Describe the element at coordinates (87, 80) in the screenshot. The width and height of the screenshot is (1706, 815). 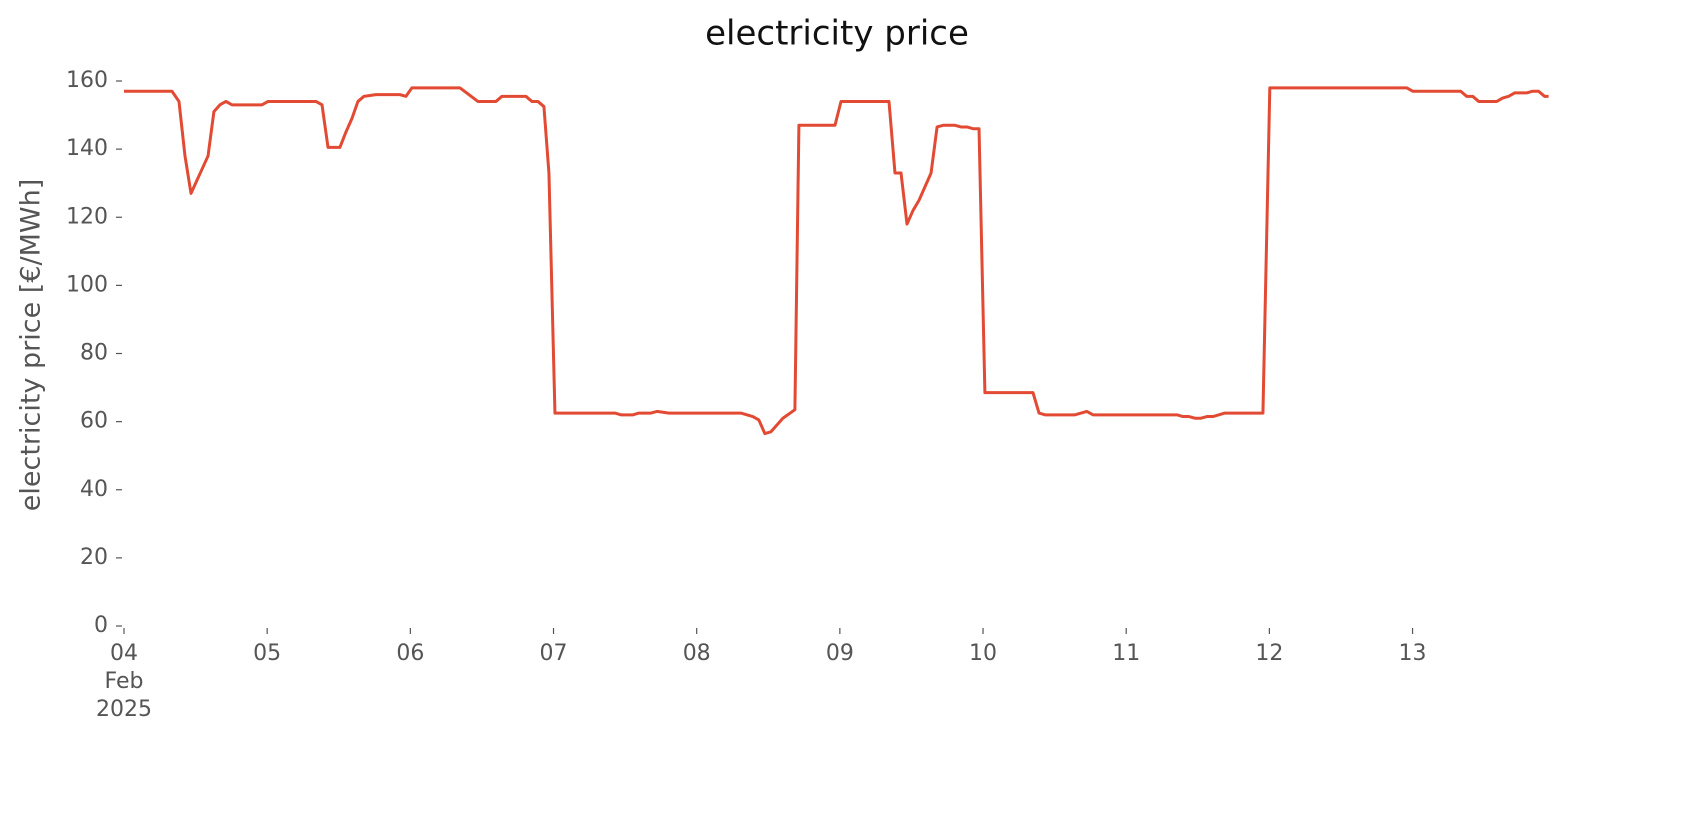
I see `y-tick-label: 160` at that location.